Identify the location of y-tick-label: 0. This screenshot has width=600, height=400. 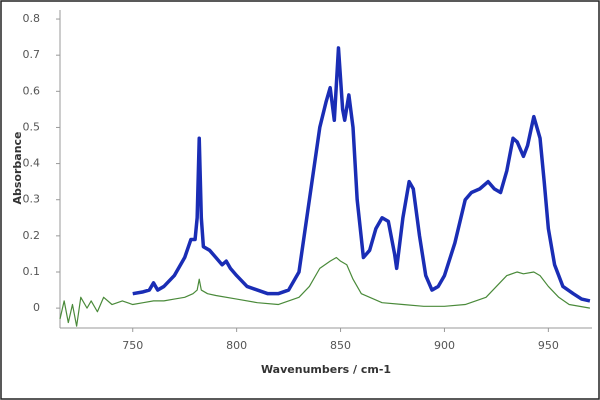
(36, 307).